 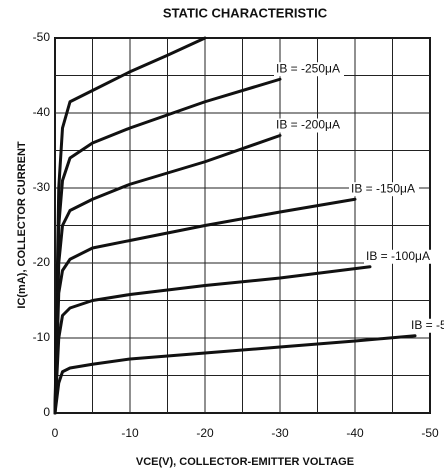 I want to click on x-tick-label: 0, so click(x=55, y=433).